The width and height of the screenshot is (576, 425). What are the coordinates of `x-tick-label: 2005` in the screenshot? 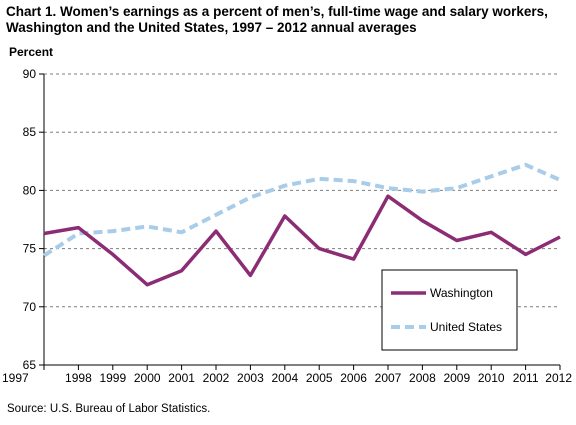 It's located at (319, 378).